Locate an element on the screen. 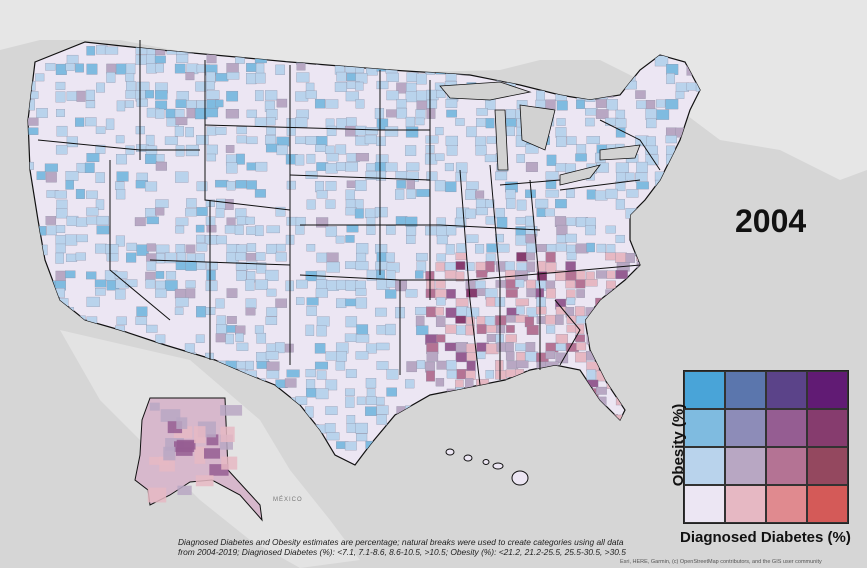 This screenshot has width=867, height=568. hawaii is located at coordinates (487, 467).